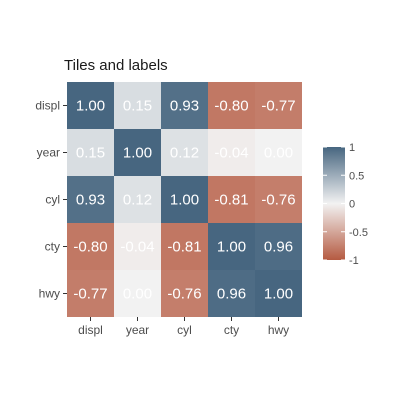 The width and height of the screenshot is (400, 400). What do you see at coordinates (90, 330) in the screenshot?
I see `x-tick-label: displ` at bounding box center [90, 330].